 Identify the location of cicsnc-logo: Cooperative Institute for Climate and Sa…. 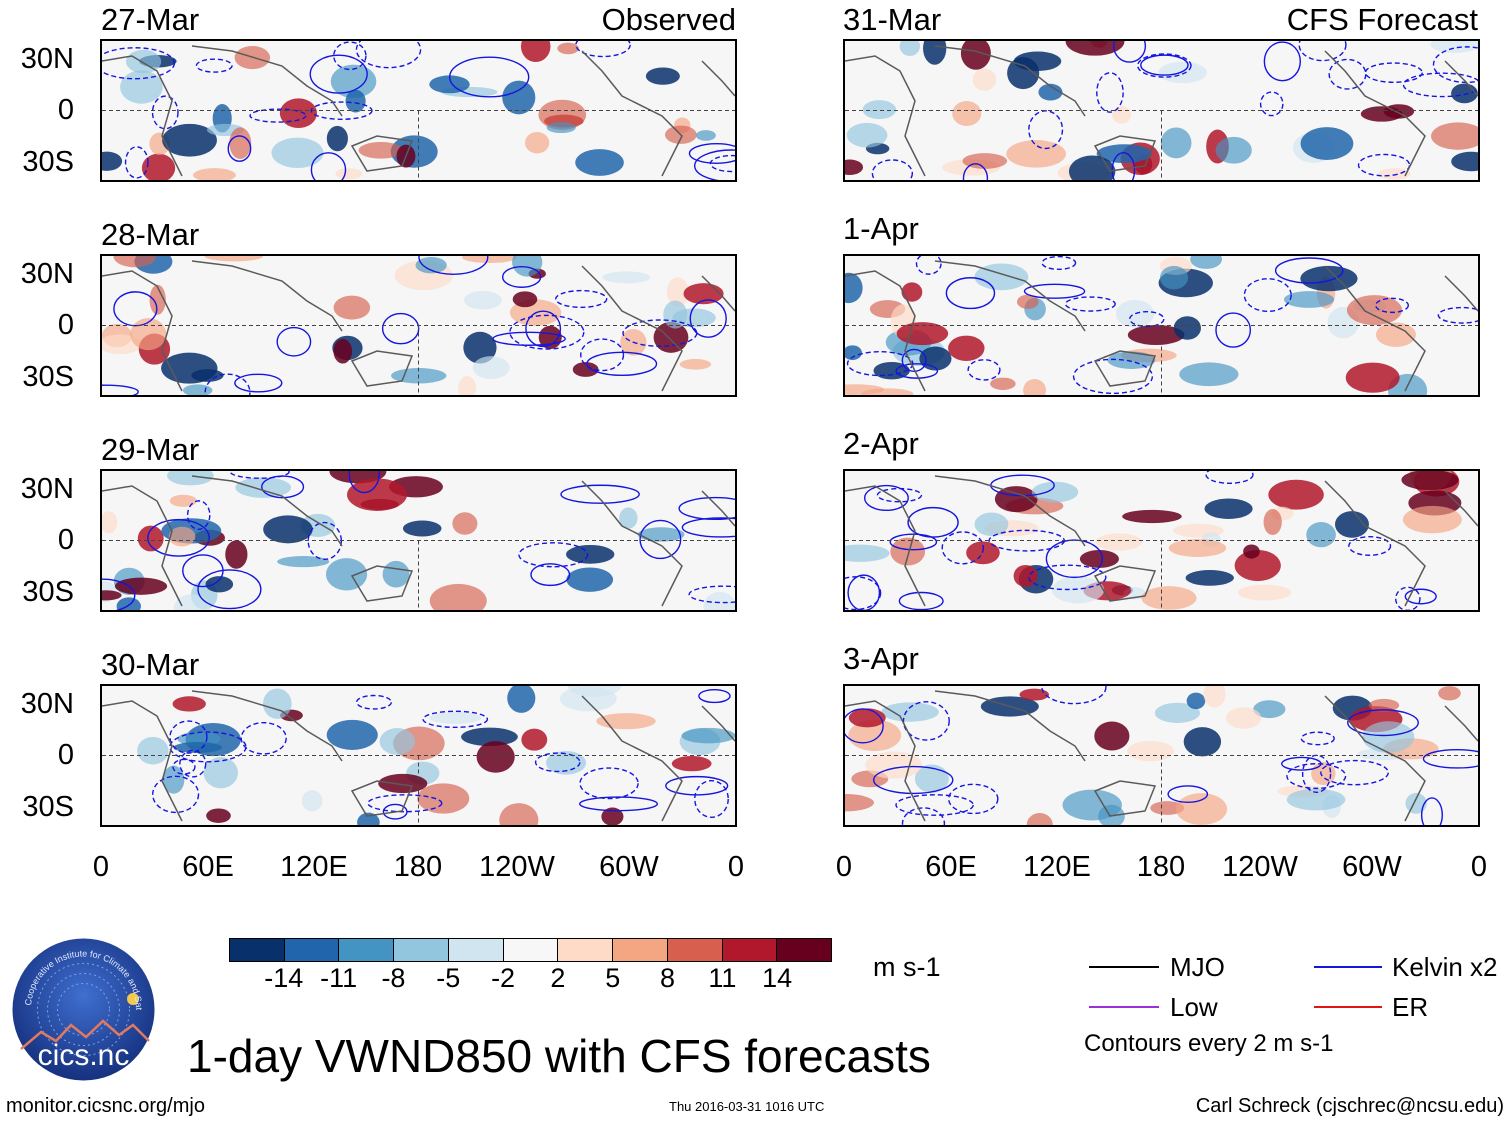
(82, 1005).